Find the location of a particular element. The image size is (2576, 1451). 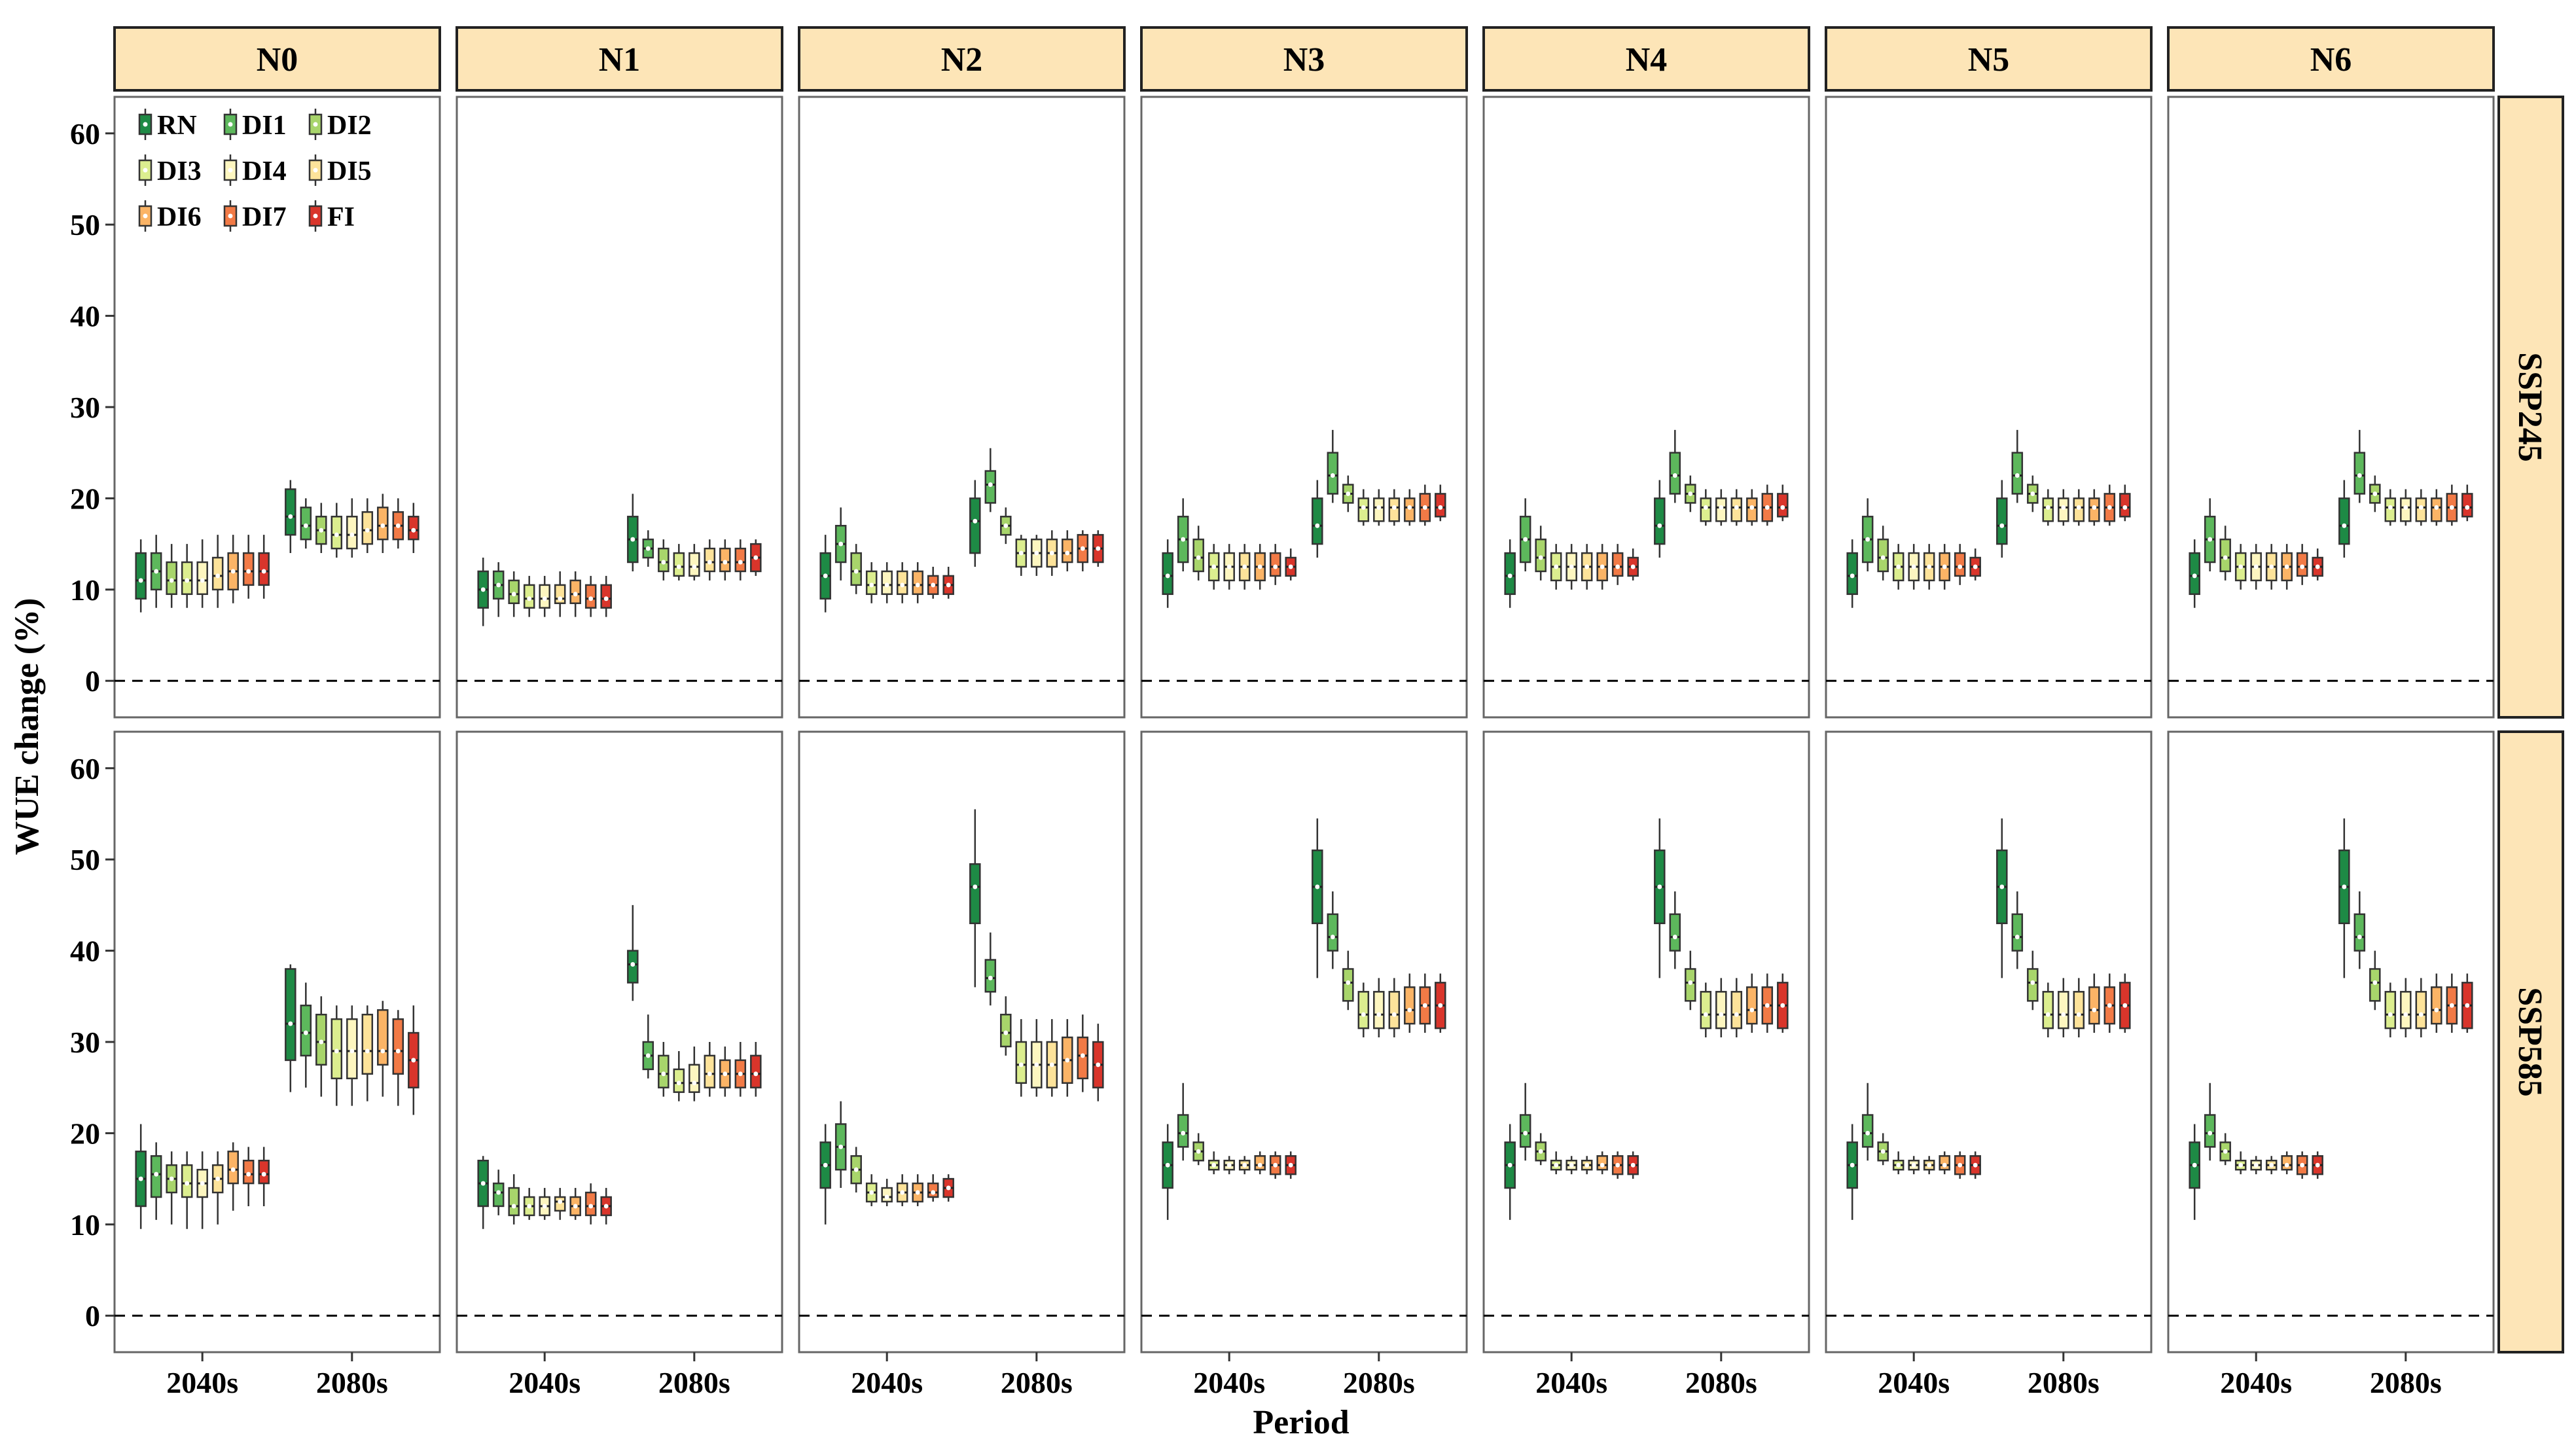

panel-SSP245-N0 is located at coordinates (277, 408).